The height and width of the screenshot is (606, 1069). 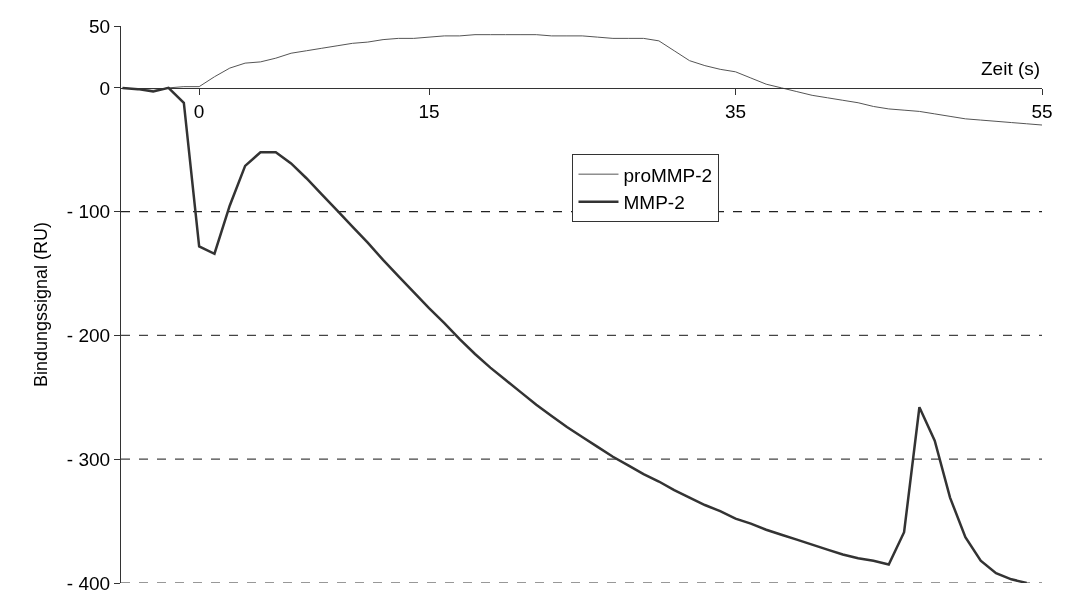 What do you see at coordinates (105, 88) in the screenshot?
I see `y-tick-label: 0` at bounding box center [105, 88].